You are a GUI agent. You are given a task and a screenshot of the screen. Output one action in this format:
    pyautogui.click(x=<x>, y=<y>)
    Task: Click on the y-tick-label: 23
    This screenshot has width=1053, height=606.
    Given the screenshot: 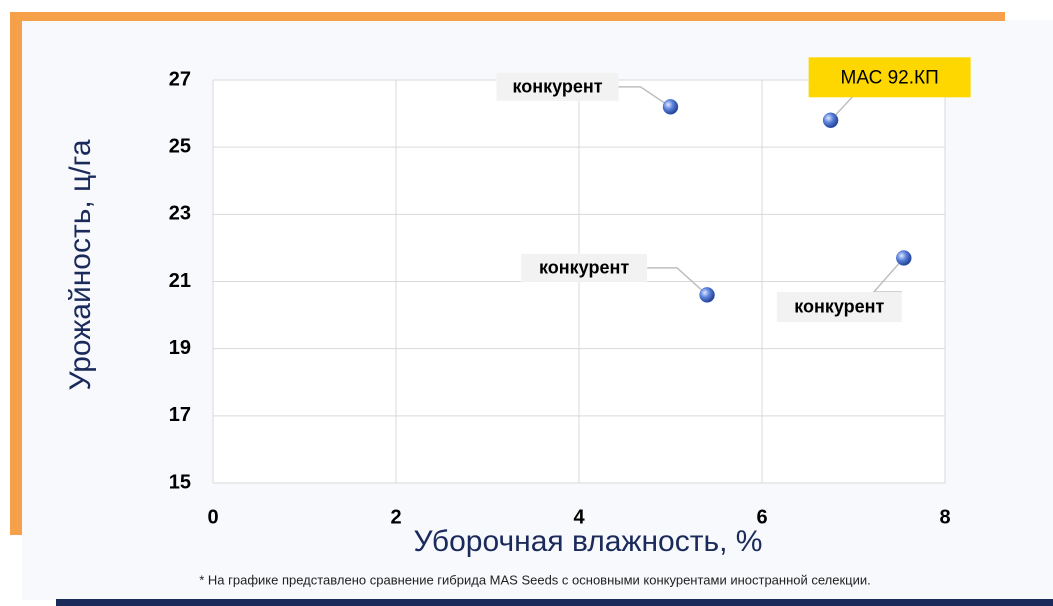 What is the action you would take?
    pyautogui.click(x=180, y=214)
    